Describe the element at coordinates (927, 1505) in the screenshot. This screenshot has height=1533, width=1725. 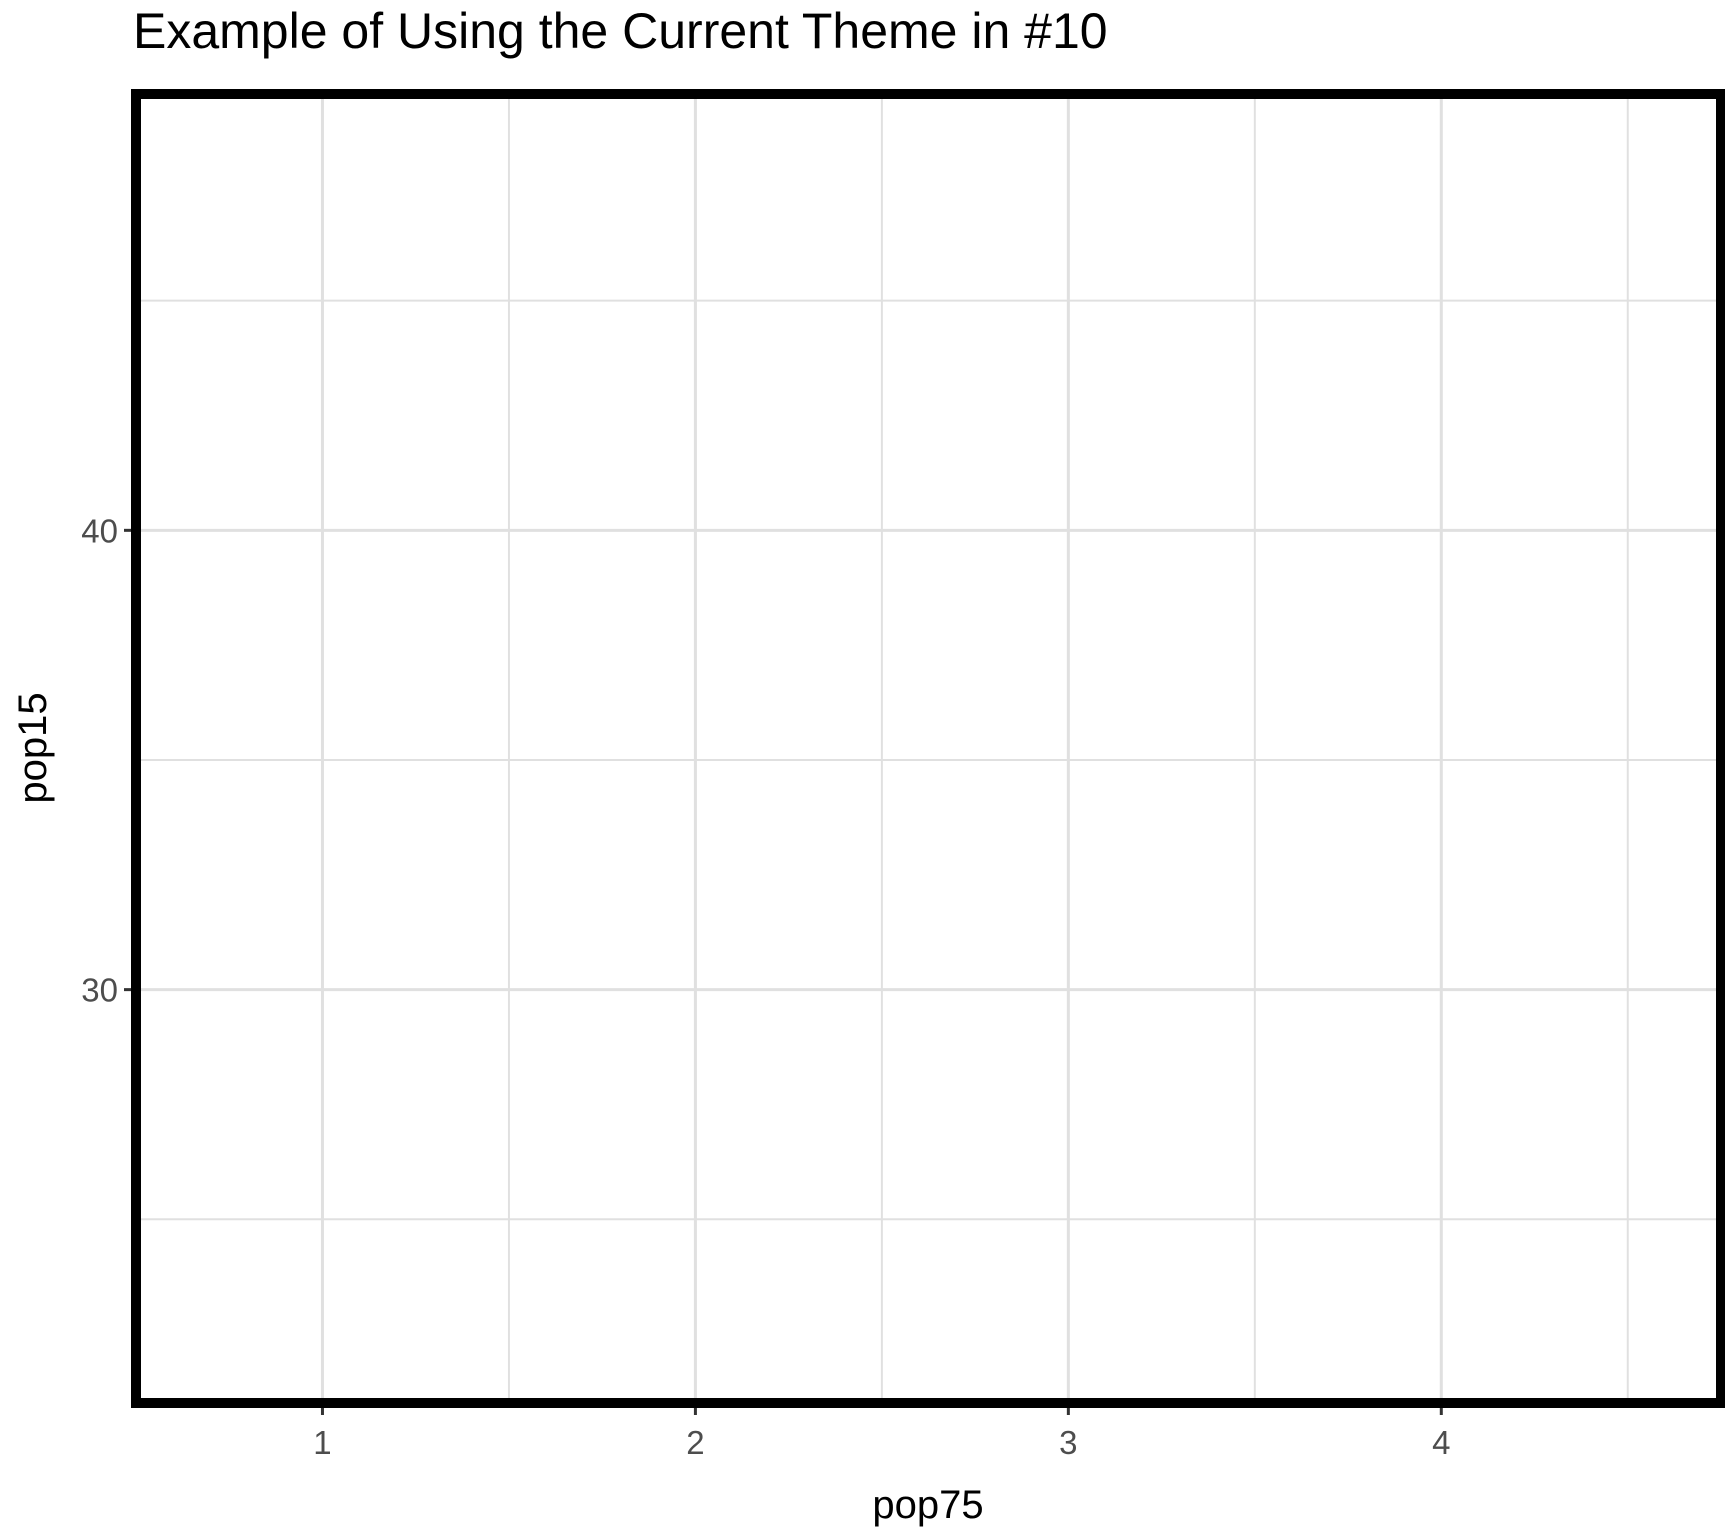
I see `x-axis-title: pop75` at that location.